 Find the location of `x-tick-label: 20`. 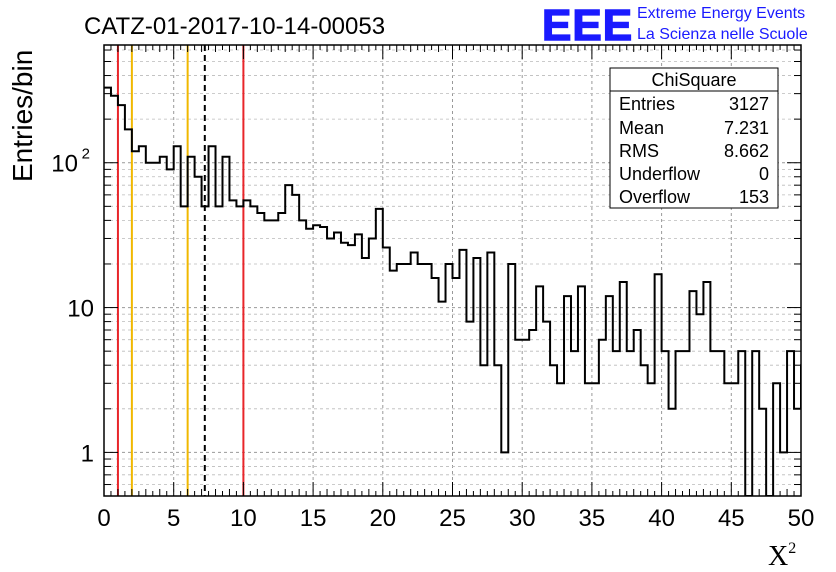

x-tick-label: 20 is located at coordinates (382, 518).